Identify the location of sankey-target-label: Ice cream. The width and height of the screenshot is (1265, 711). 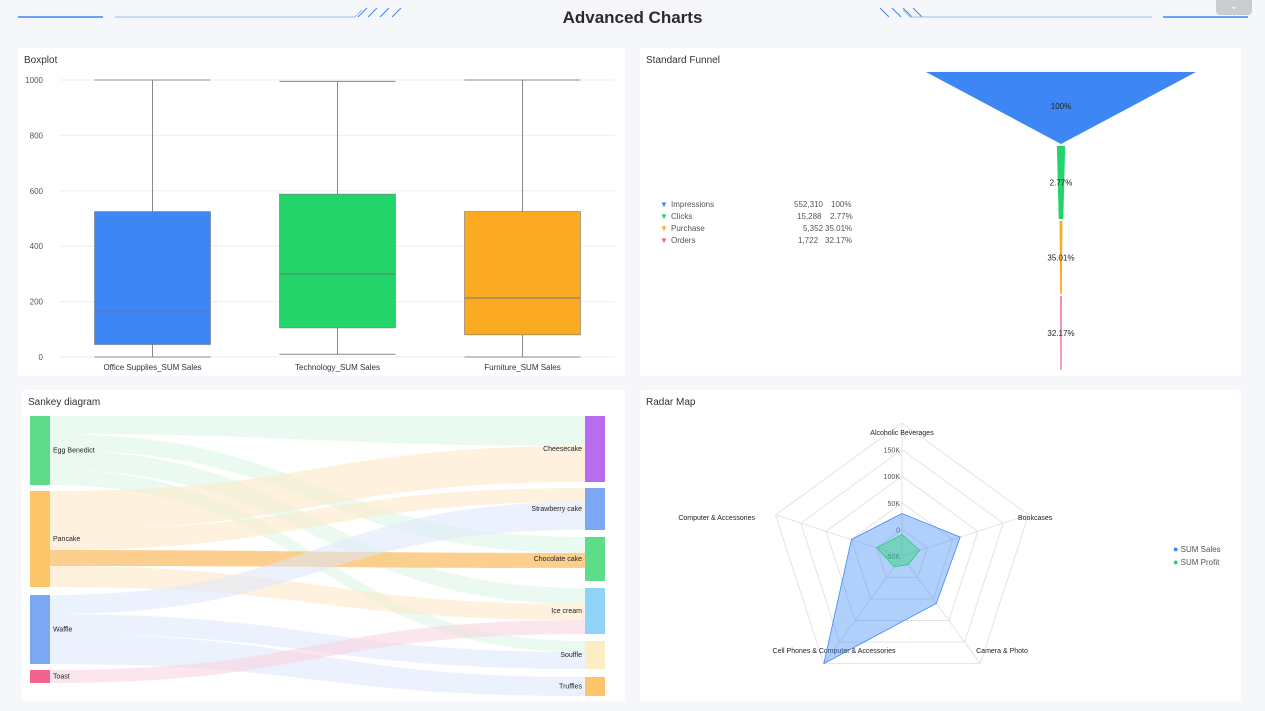
(566, 611).